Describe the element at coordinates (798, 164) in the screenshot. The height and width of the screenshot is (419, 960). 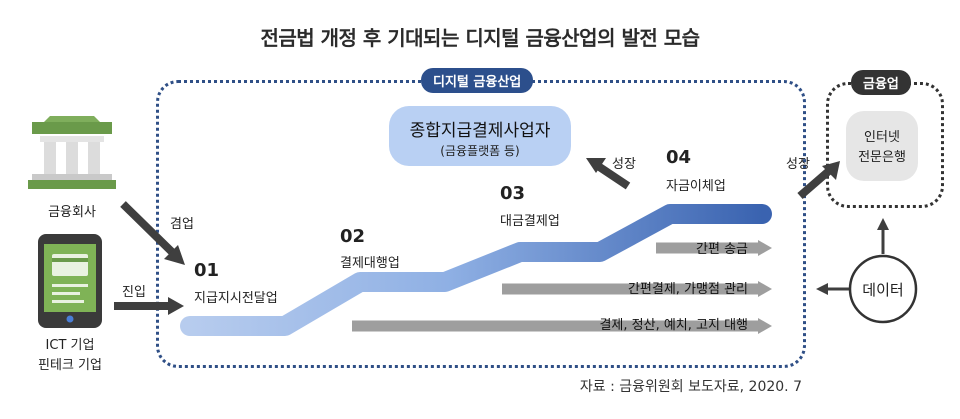
I see `growth-label-right: 성장` at that location.